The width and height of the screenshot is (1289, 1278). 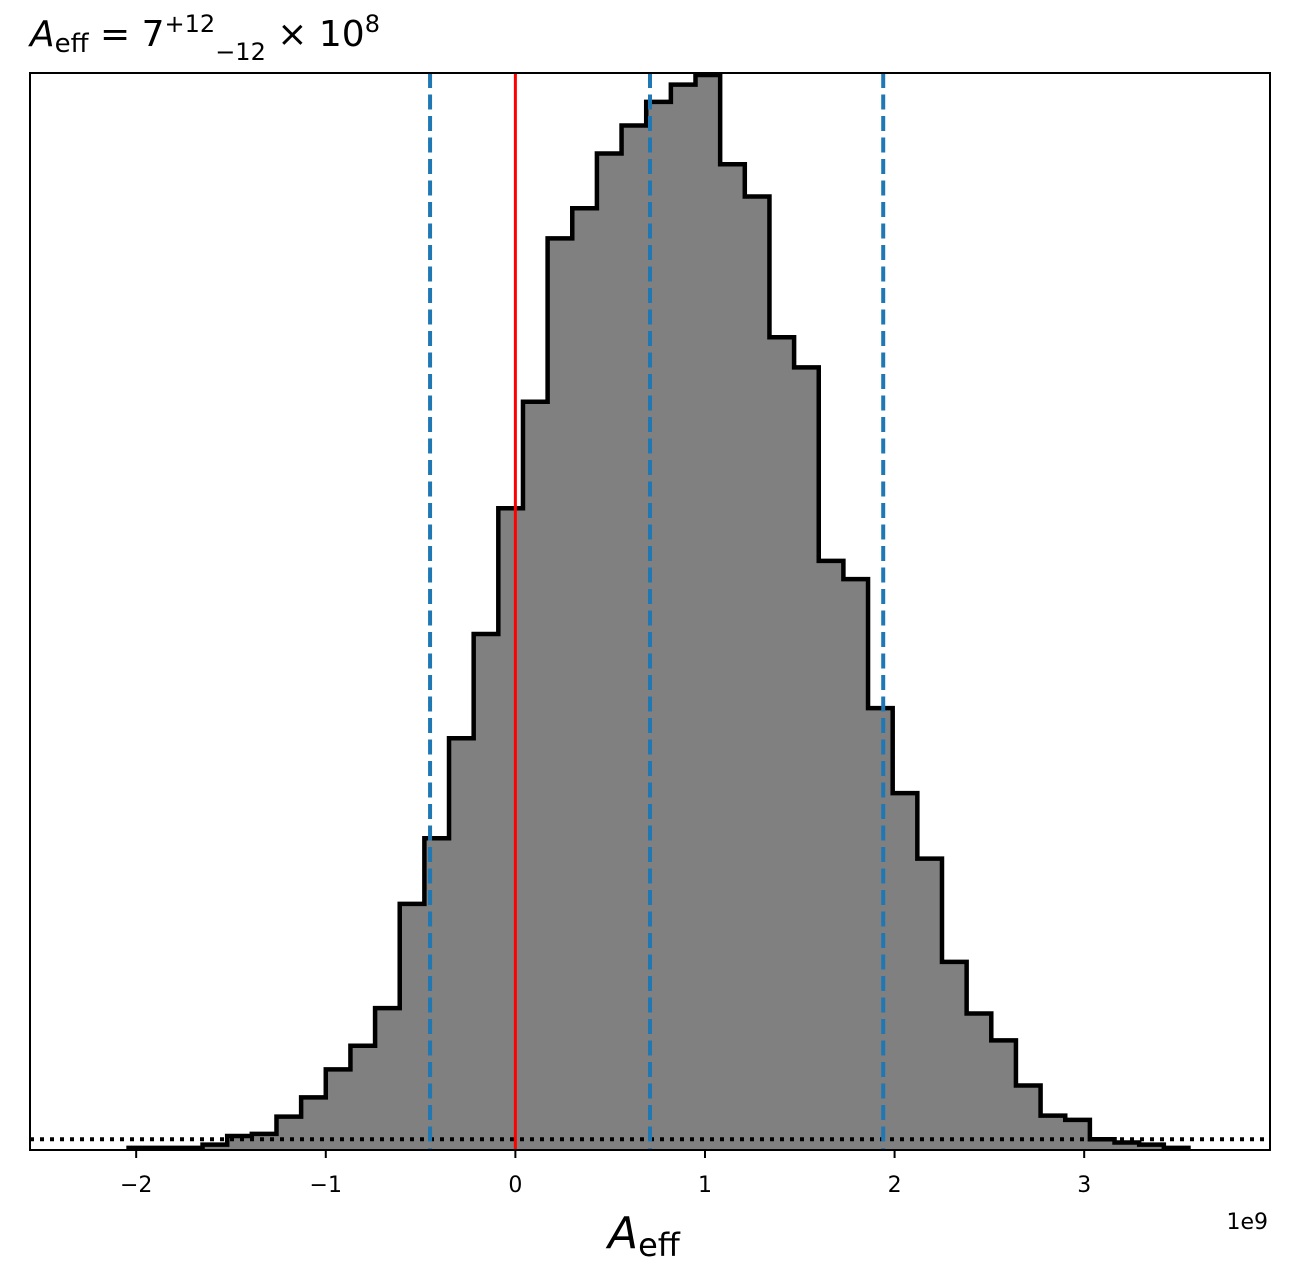 What do you see at coordinates (342, 34) in the screenshot?
I see `title-power-base: 10` at bounding box center [342, 34].